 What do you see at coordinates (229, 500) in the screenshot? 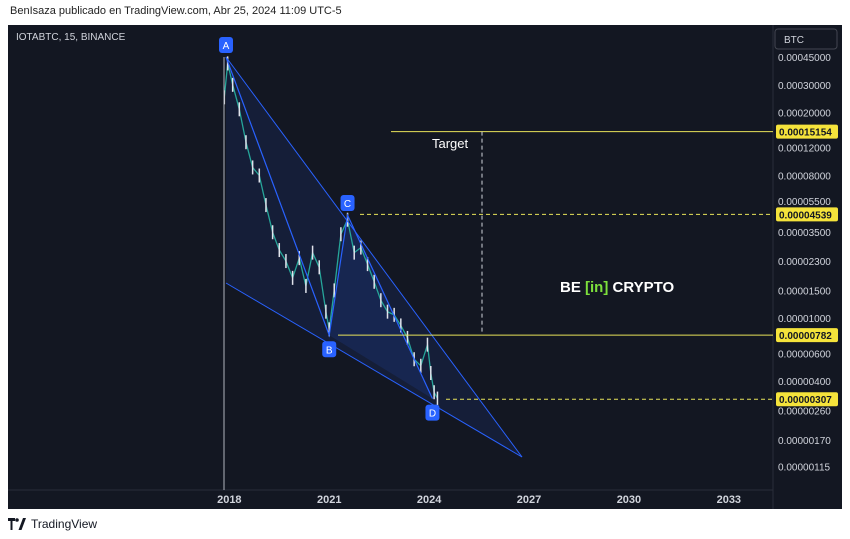
I see `x-tick-label: 2018` at bounding box center [229, 500].